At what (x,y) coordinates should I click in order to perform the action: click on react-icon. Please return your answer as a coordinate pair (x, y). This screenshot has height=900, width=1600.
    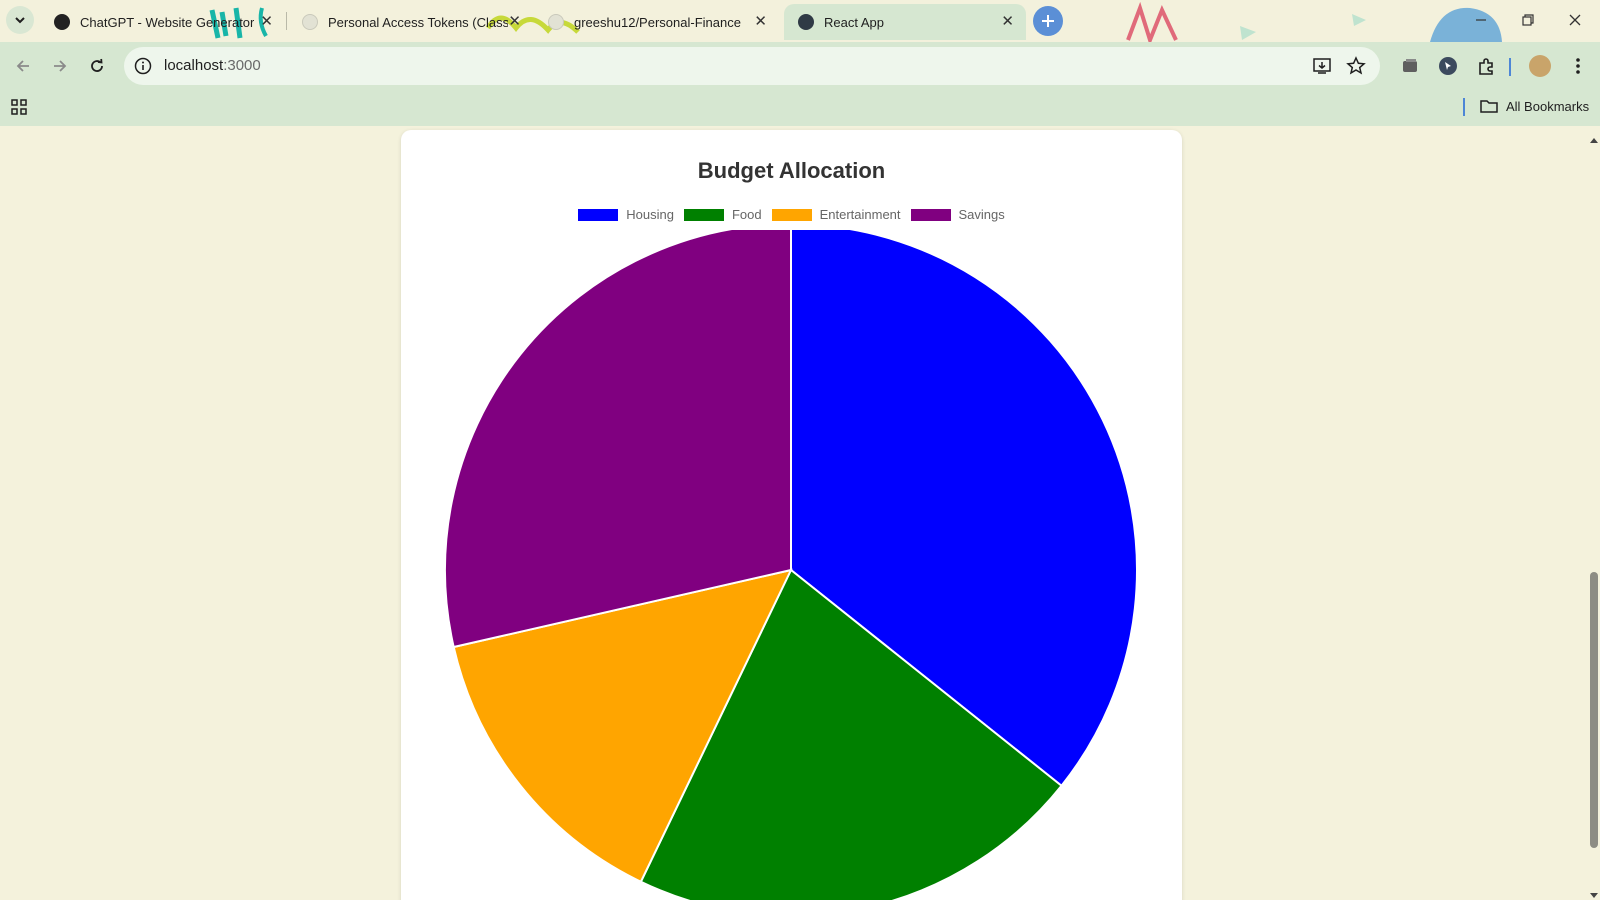
    Looking at the image, I should click on (806, 22).